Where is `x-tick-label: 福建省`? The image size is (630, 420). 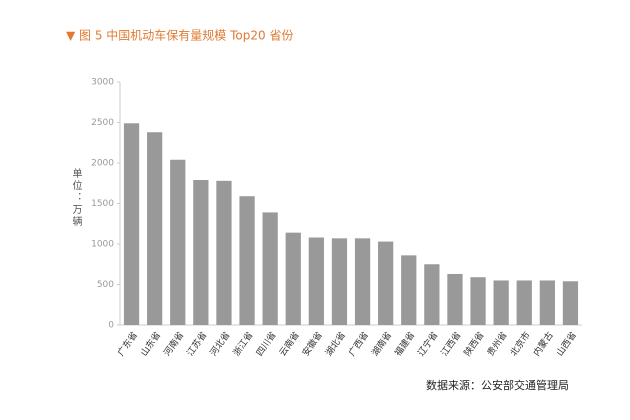
x-tick-label: 福建省 is located at coordinates (404, 343).